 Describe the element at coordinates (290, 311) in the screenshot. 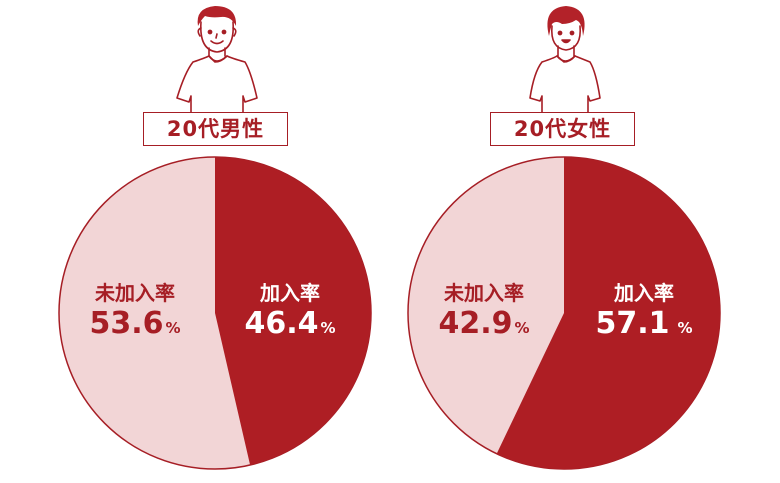

I see `label-joined-male: 加入率 46.4%` at that location.